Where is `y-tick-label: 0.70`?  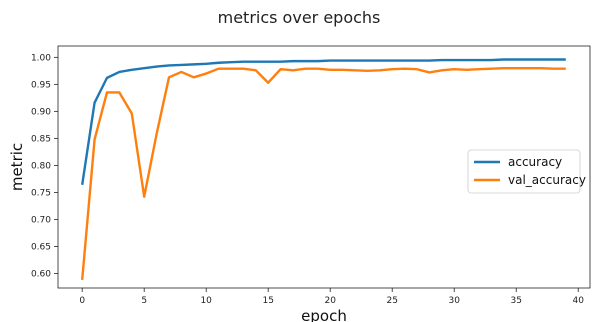 y-tick-label: 0.70 is located at coordinates (41, 220).